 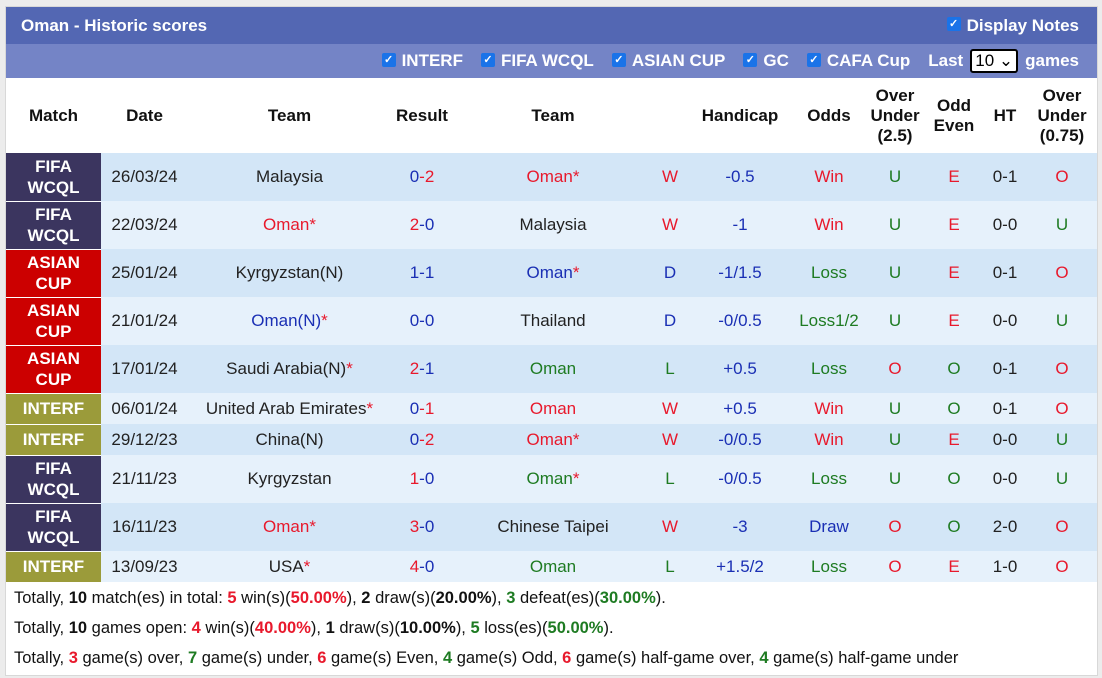 I want to click on away-team: Chinese Taipei, so click(x=553, y=527).